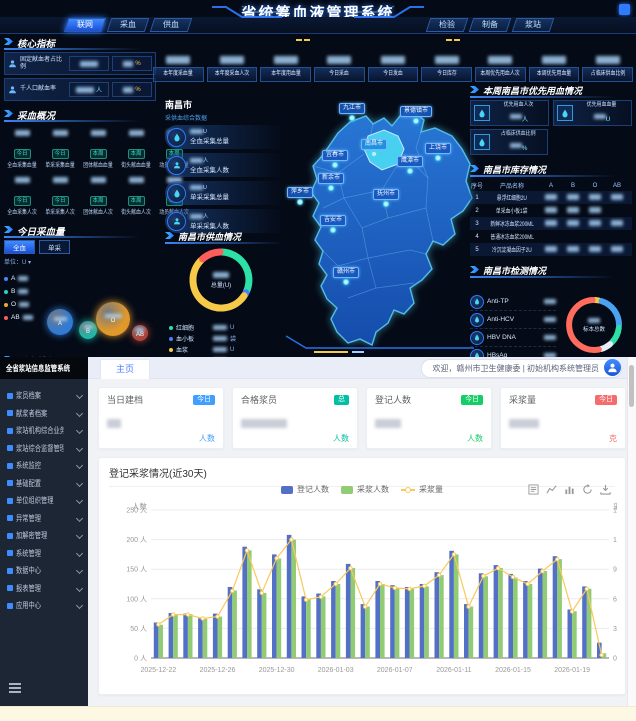 The width and height of the screenshot is (636, 721). Describe the element at coordinates (438, 148) in the screenshot. I see `map-city-label: 上饶市` at that location.